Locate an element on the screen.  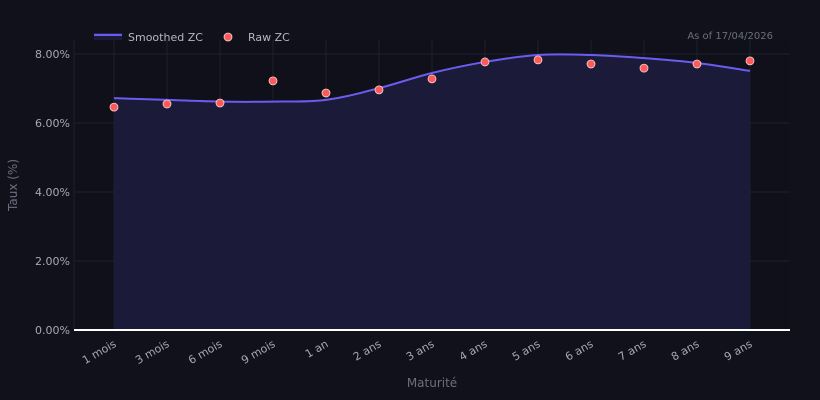
legend-item-raw: Raw ZC is located at coordinates (256, 37).